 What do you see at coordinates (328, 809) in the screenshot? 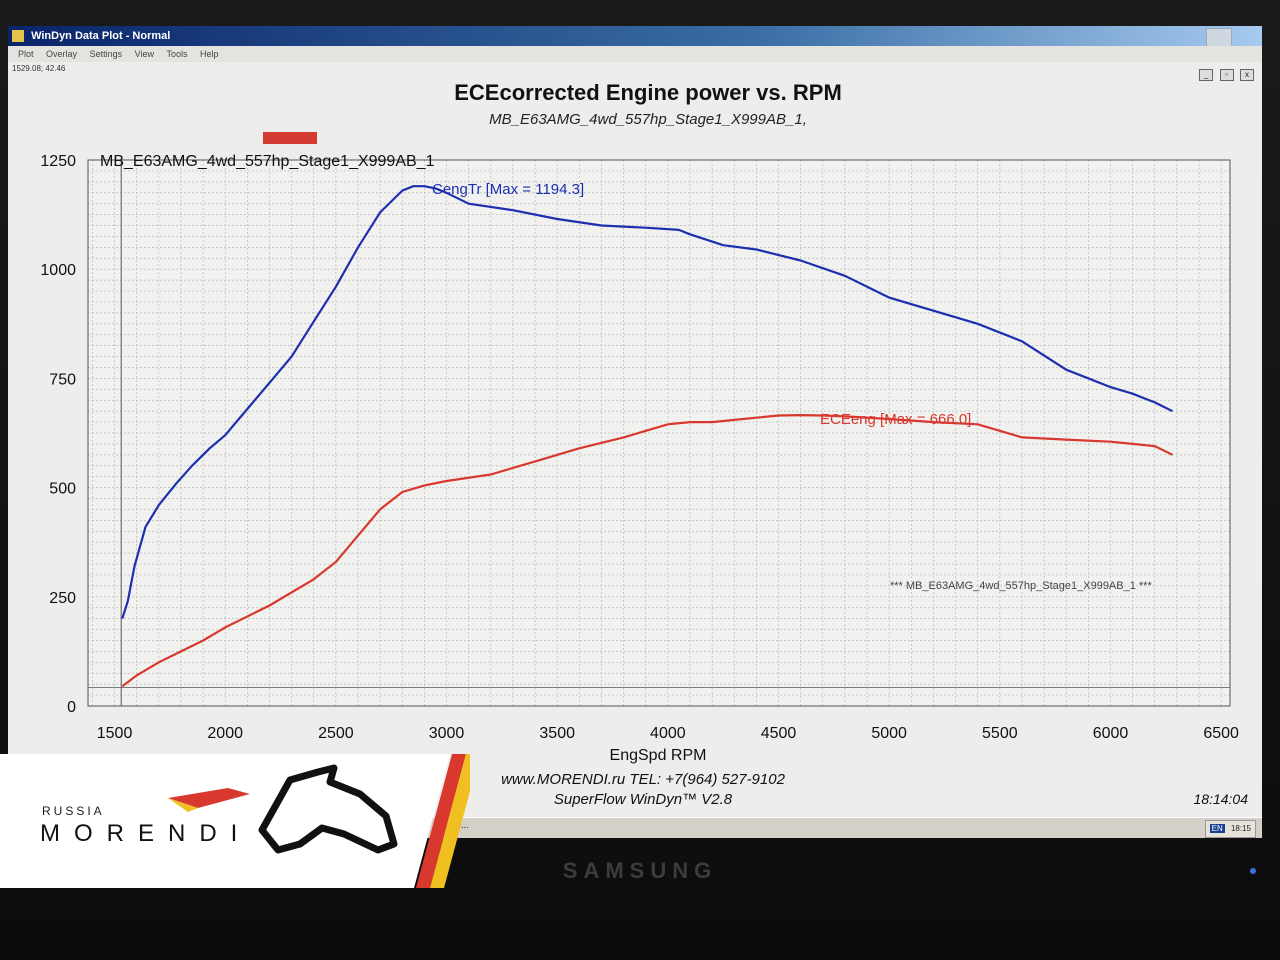
I see `horse-head-icon` at bounding box center [328, 809].